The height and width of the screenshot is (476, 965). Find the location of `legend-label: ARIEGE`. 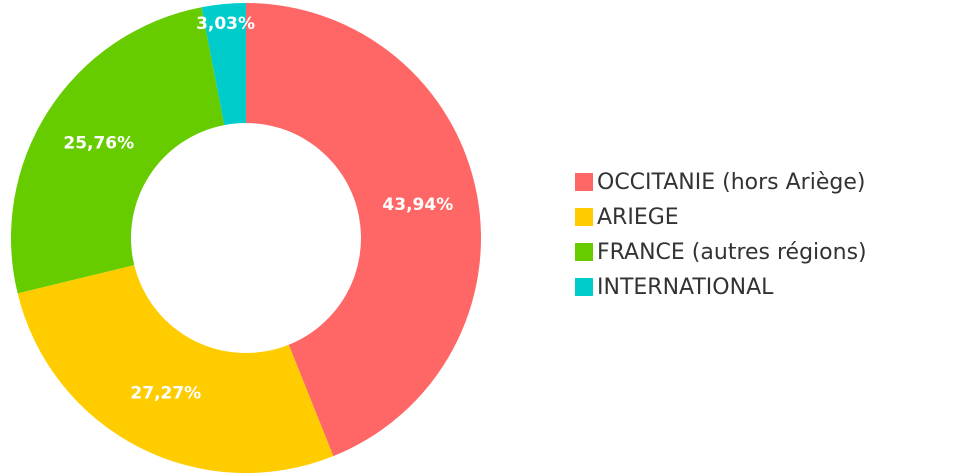

legend-label: ARIEGE is located at coordinates (638, 217).